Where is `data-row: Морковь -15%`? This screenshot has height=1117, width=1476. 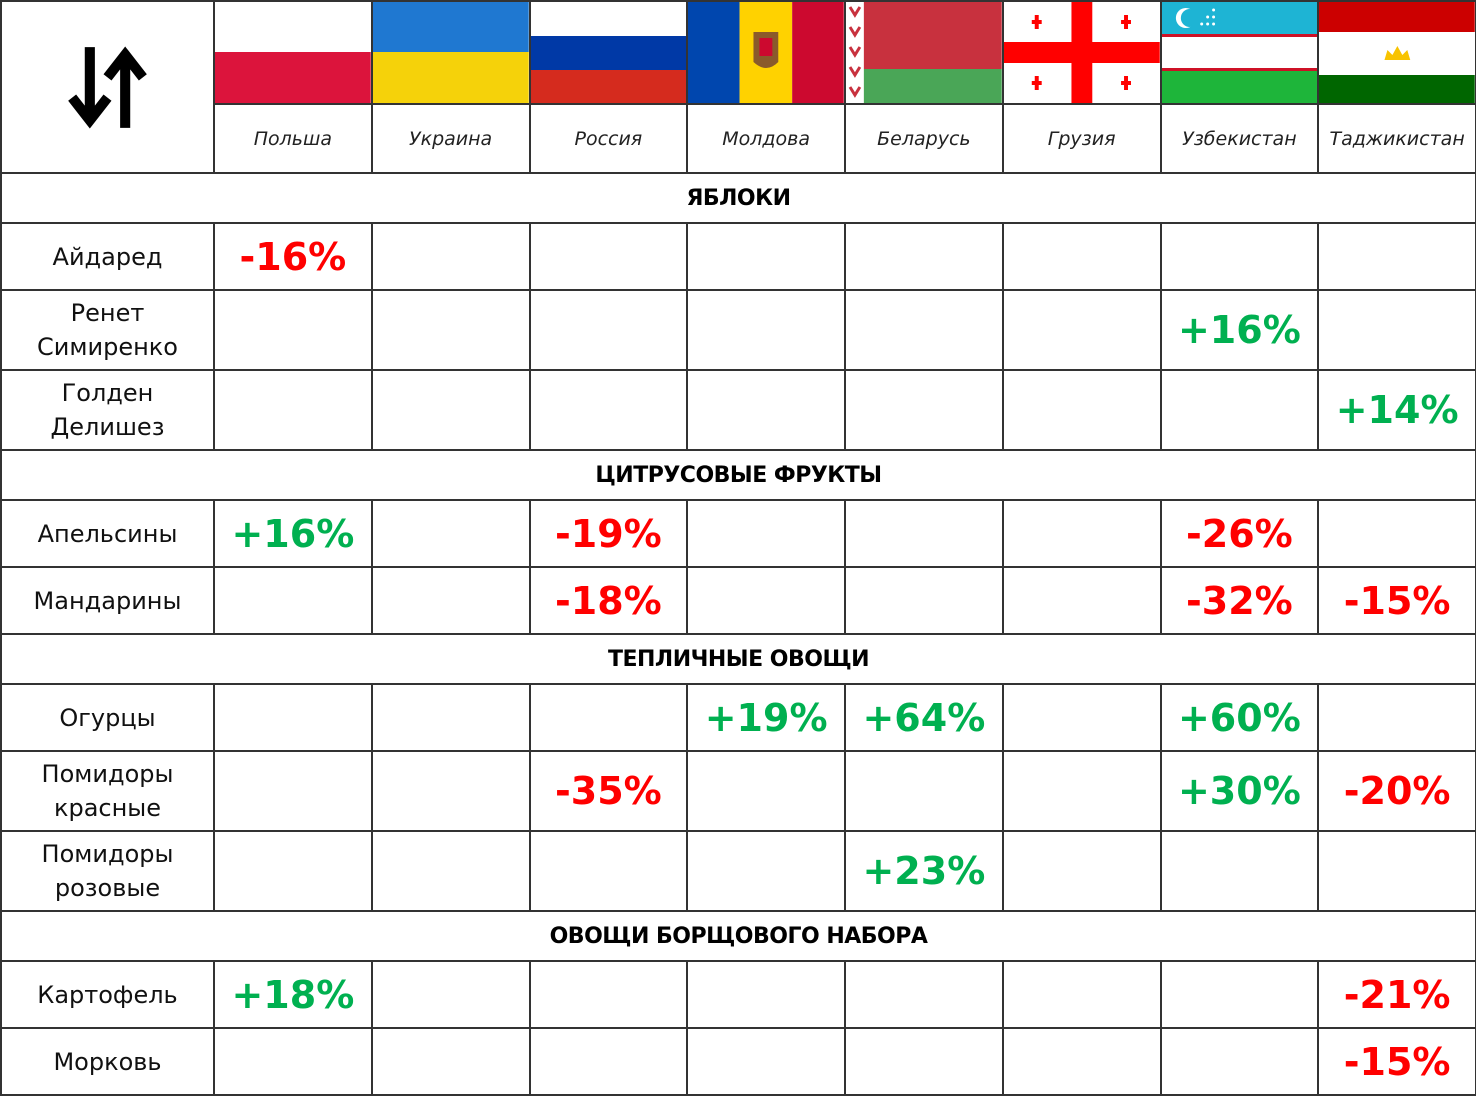 data-row: Морковь -15% is located at coordinates (738, 1061).